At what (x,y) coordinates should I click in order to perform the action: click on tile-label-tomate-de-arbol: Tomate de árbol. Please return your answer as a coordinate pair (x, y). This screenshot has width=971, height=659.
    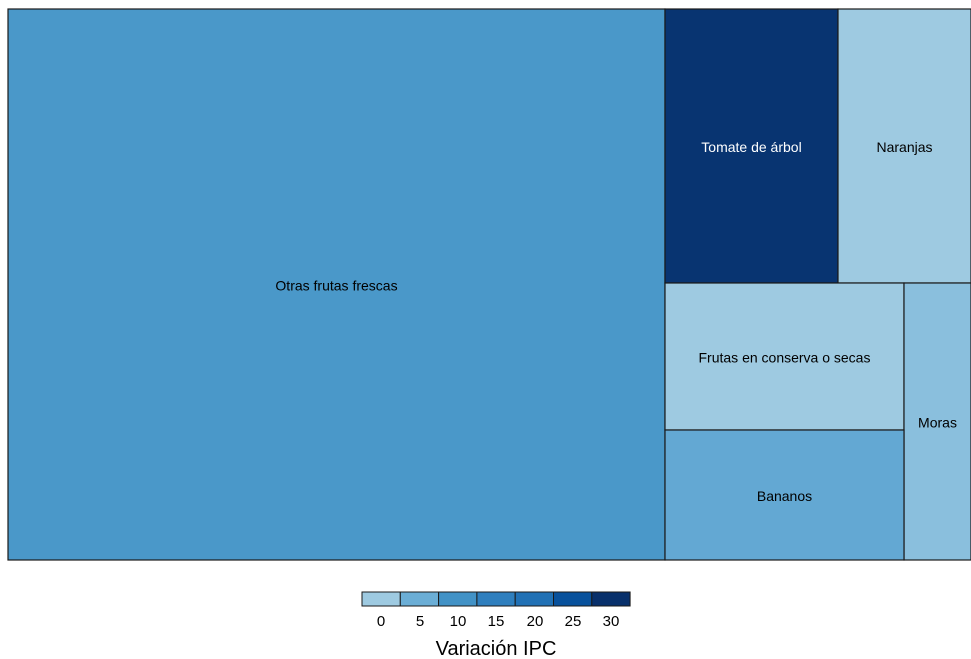
    Looking at the image, I should click on (751, 147).